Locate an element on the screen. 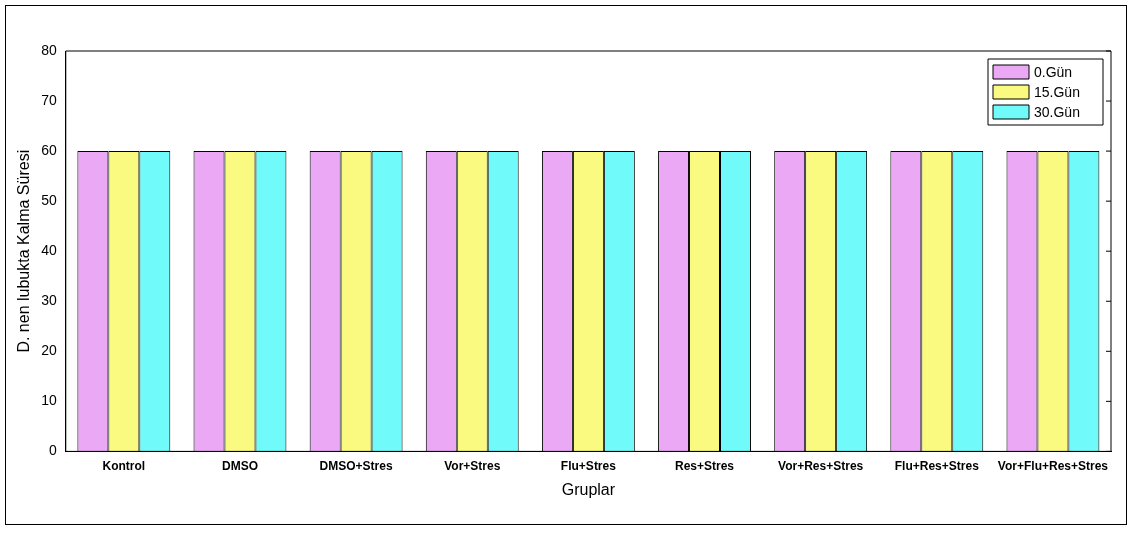 This screenshot has height=536, width=1132. x-tick-label: Res+Stres is located at coordinates (705, 465).